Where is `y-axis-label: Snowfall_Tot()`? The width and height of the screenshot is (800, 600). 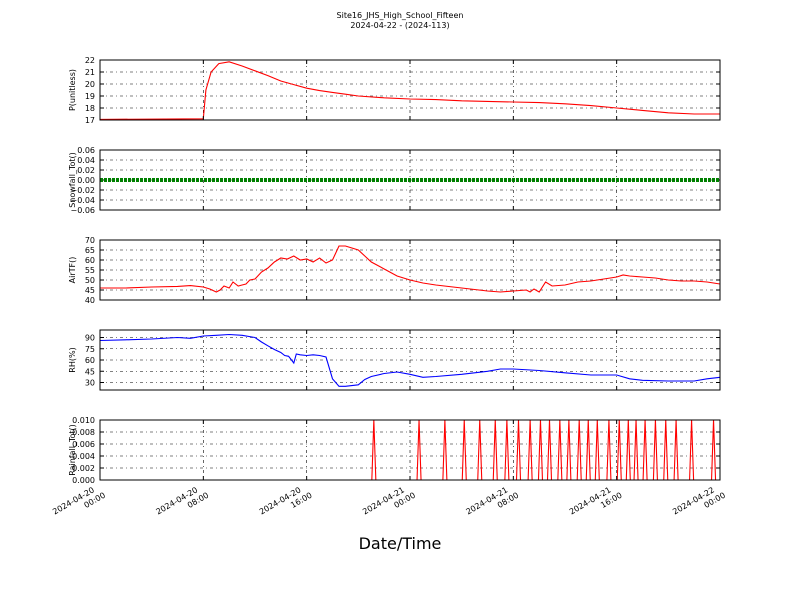
y-axis-label: Snowfall_Tot() is located at coordinates (72, 180).